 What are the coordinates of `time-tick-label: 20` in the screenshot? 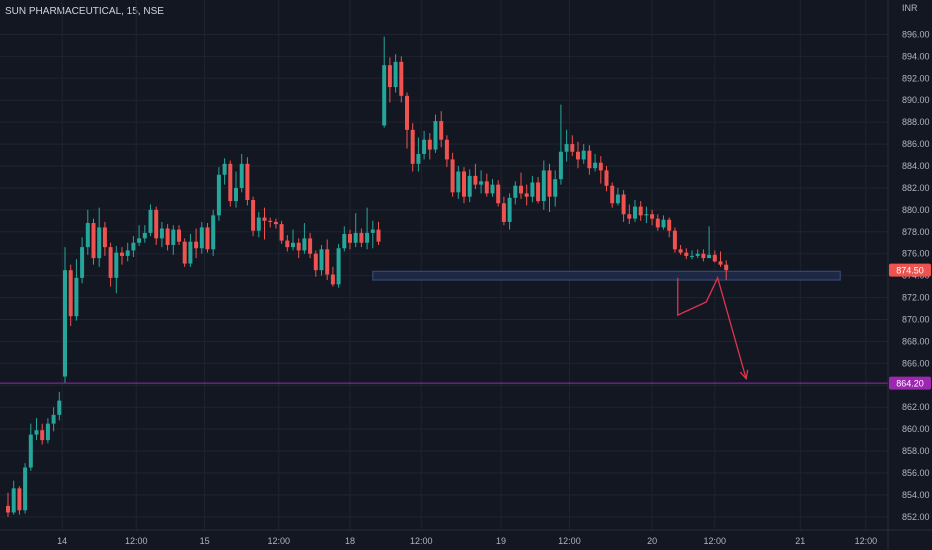 It's located at (652, 541).